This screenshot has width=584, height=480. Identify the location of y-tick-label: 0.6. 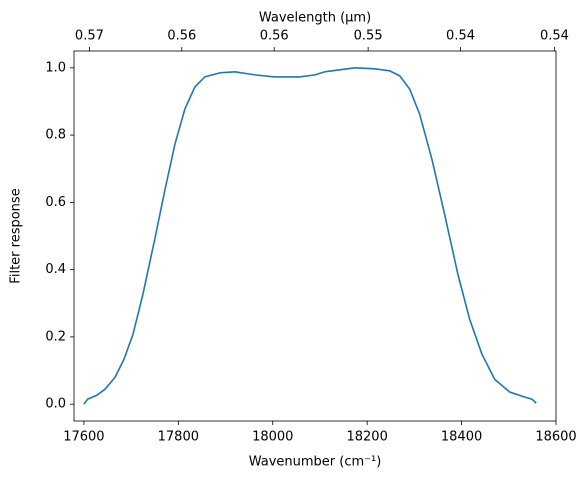
(55, 202).